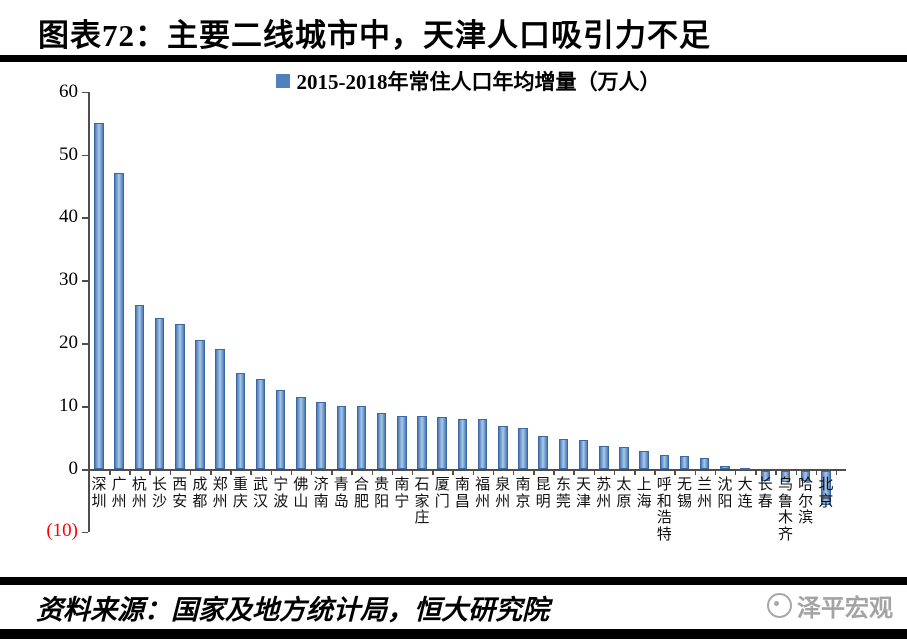  I want to click on x-tick-label: 沈 阳, so click(725, 493).